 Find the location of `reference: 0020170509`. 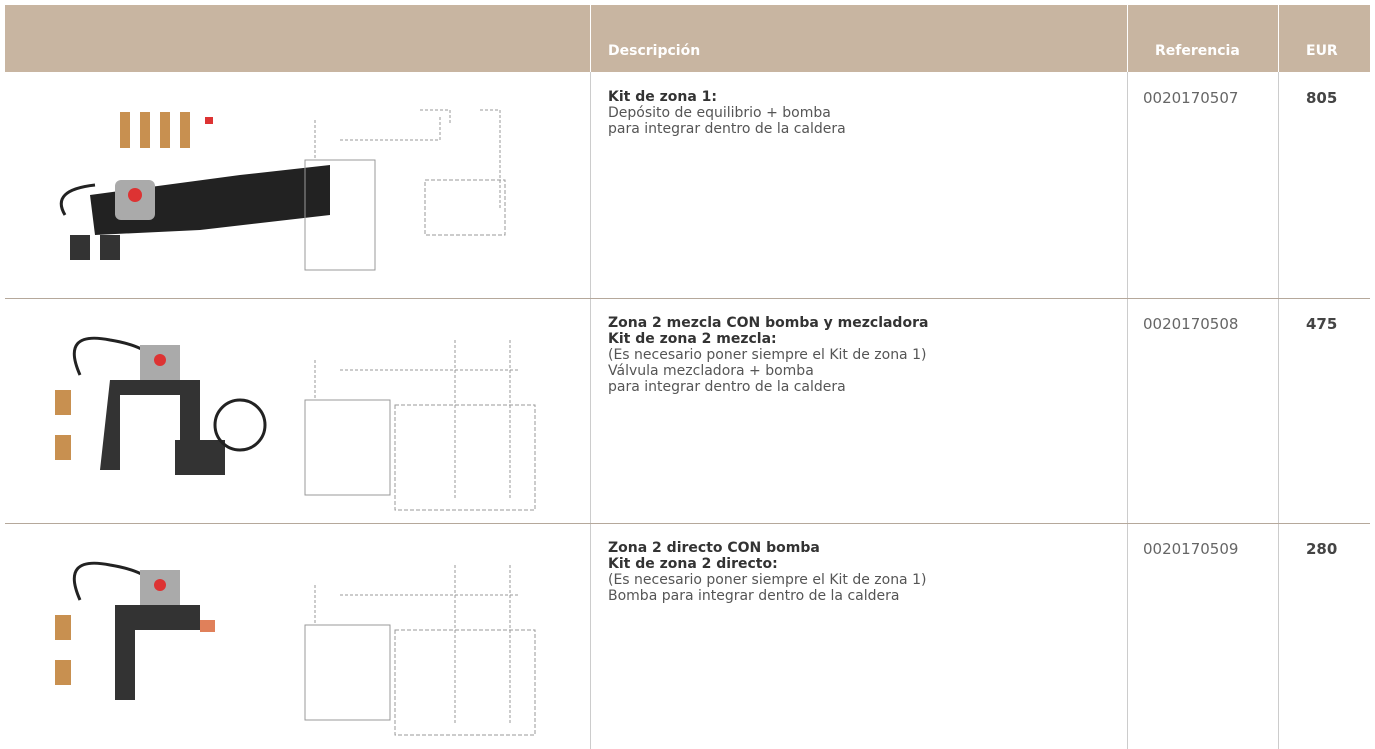

reference: 0020170509 is located at coordinates (1191, 549).